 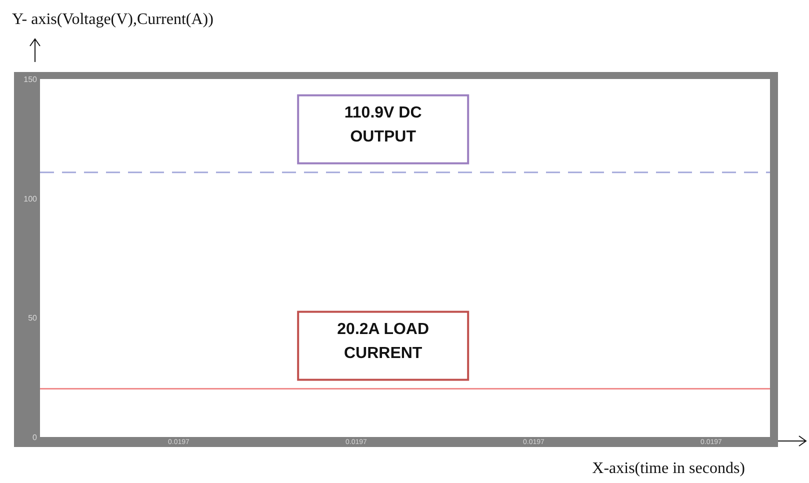 I want to click on y-tick-label: 50, so click(x=33, y=318).